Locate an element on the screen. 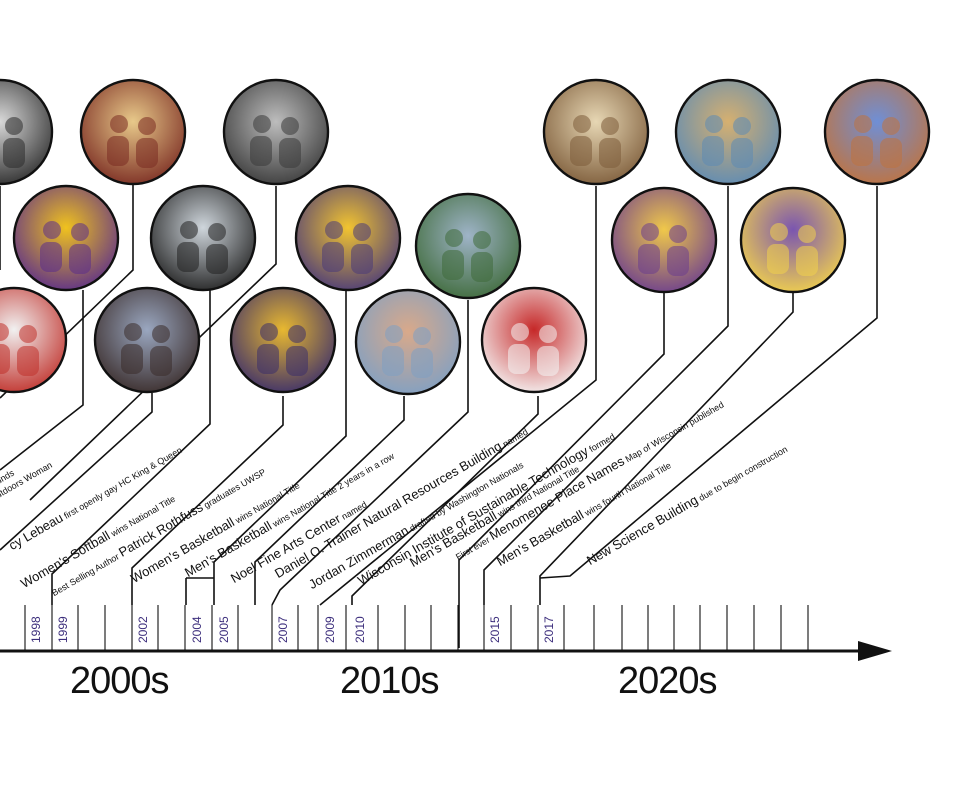 The image size is (978, 805). photo-softball-player is located at coordinates (34, 340).